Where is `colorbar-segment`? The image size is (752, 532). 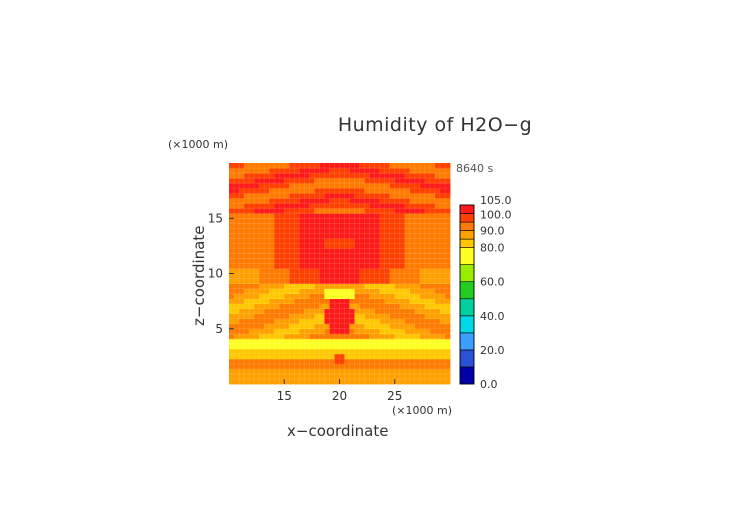
colorbar-segment is located at coordinates (467, 358).